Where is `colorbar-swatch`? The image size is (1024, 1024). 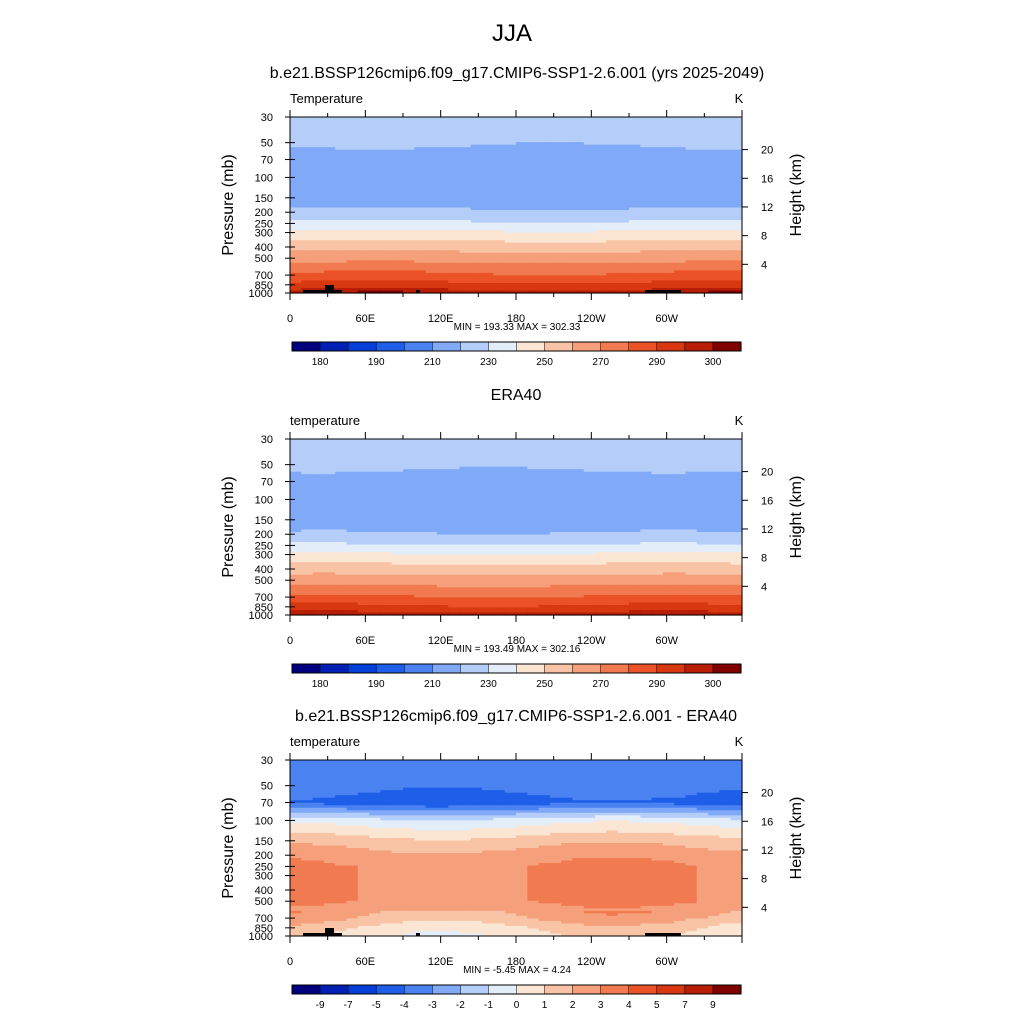 colorbar-swatch is located at coordinates (418, 346).